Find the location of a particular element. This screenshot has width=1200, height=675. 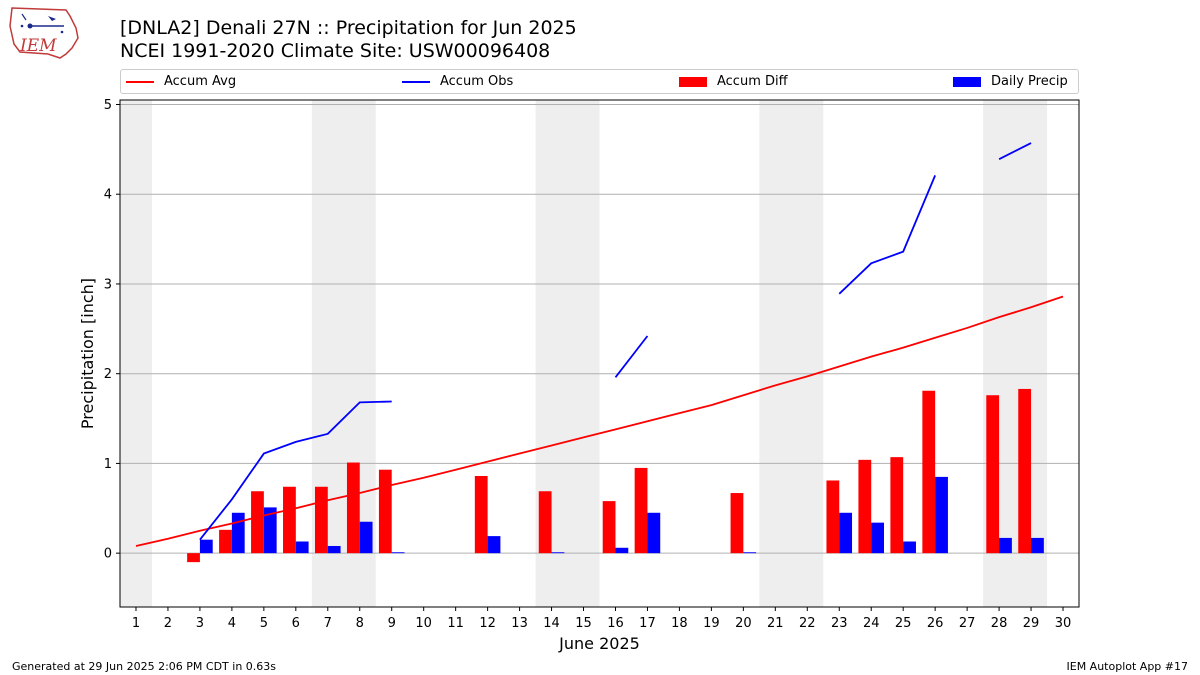

legend-label-accum-diff: Accum Diff is located at coordinates (752, 81).